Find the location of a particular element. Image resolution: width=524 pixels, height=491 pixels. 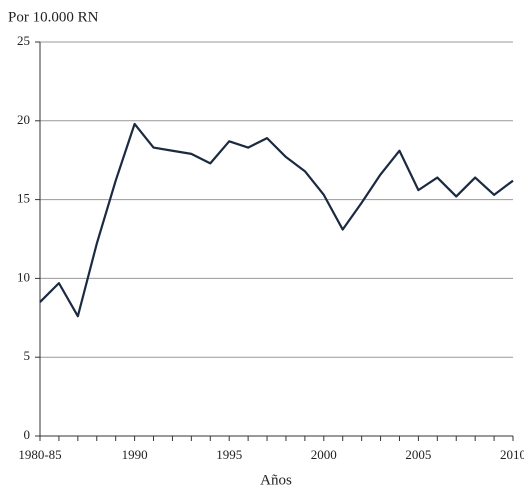

y-tick-label: 10 is located at coordinates (23, 276).